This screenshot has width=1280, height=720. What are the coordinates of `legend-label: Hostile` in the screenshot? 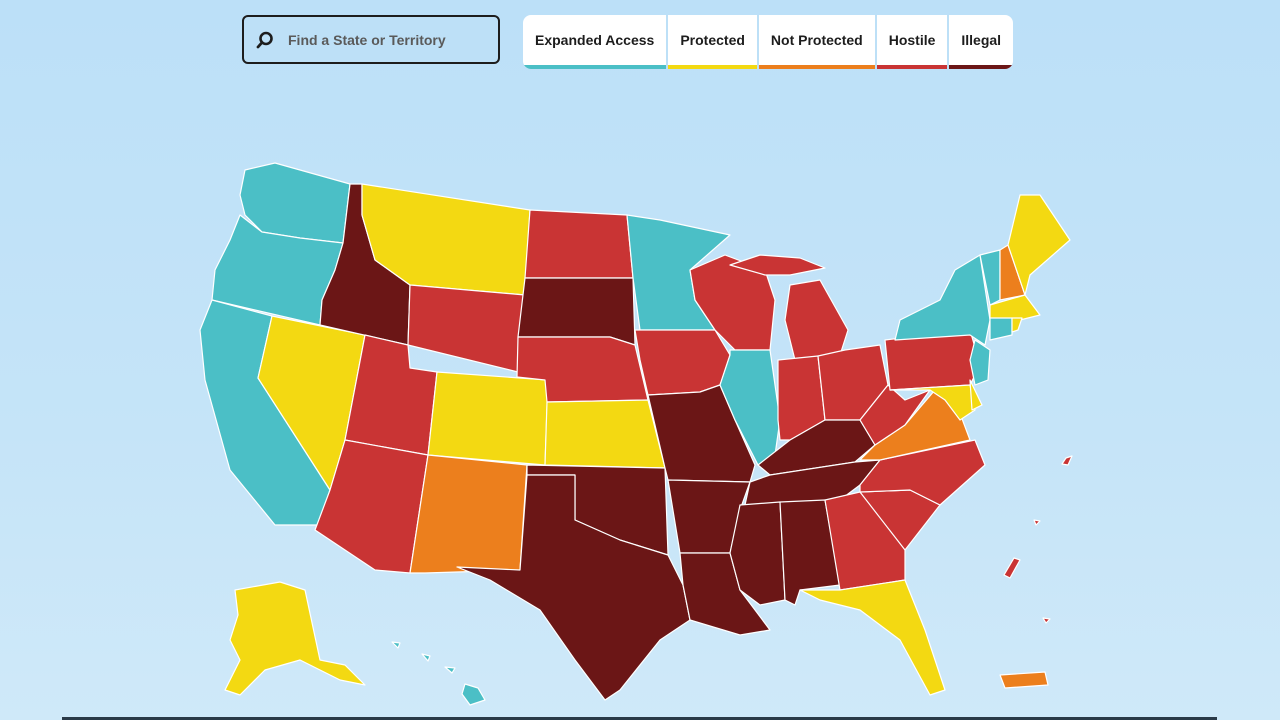 It's located at (912, 40).